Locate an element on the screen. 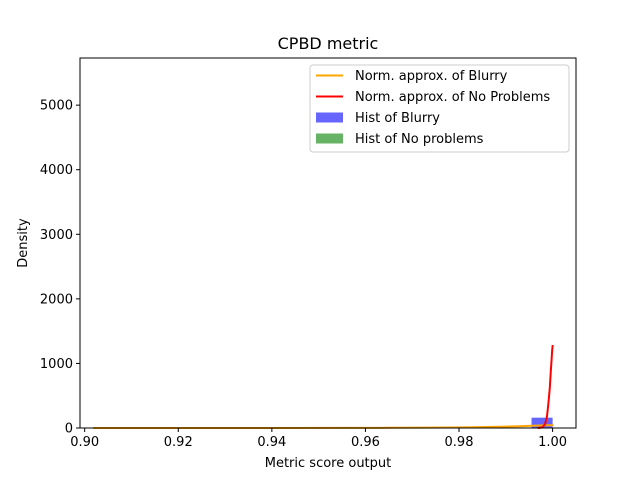  x-axis-label: Metric score output is located at coordinates (328, 463).